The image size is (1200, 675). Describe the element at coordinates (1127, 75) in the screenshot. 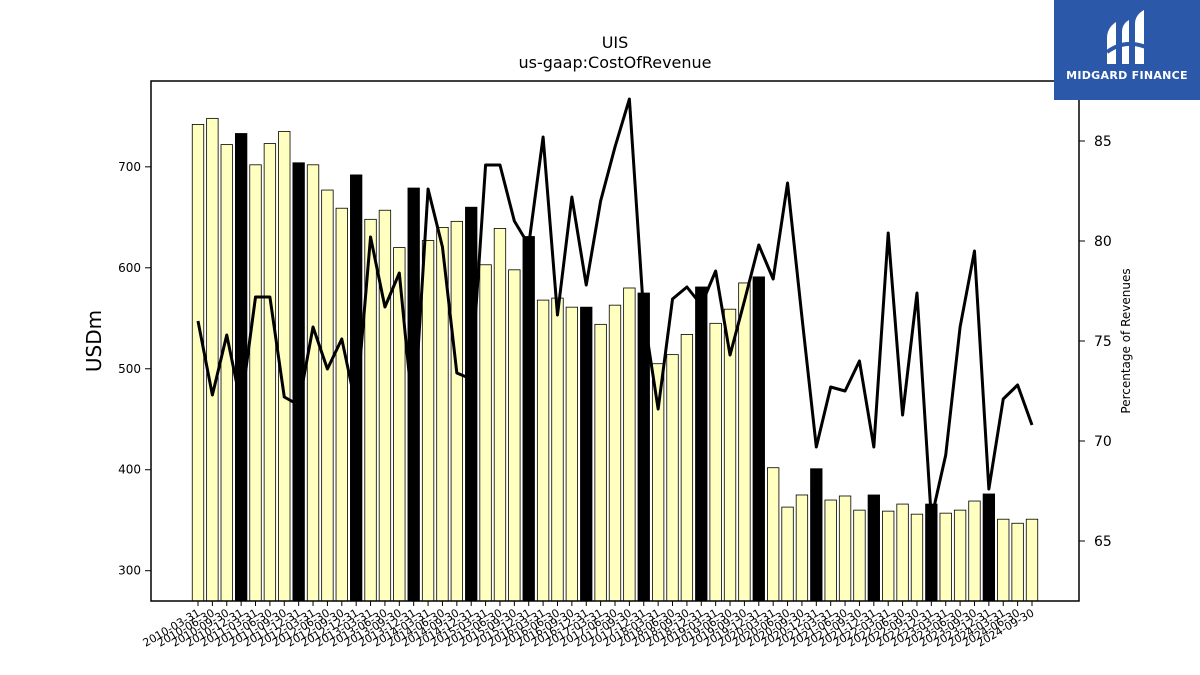

I see `brand-name: MIDGARD FINANCE` at that location.